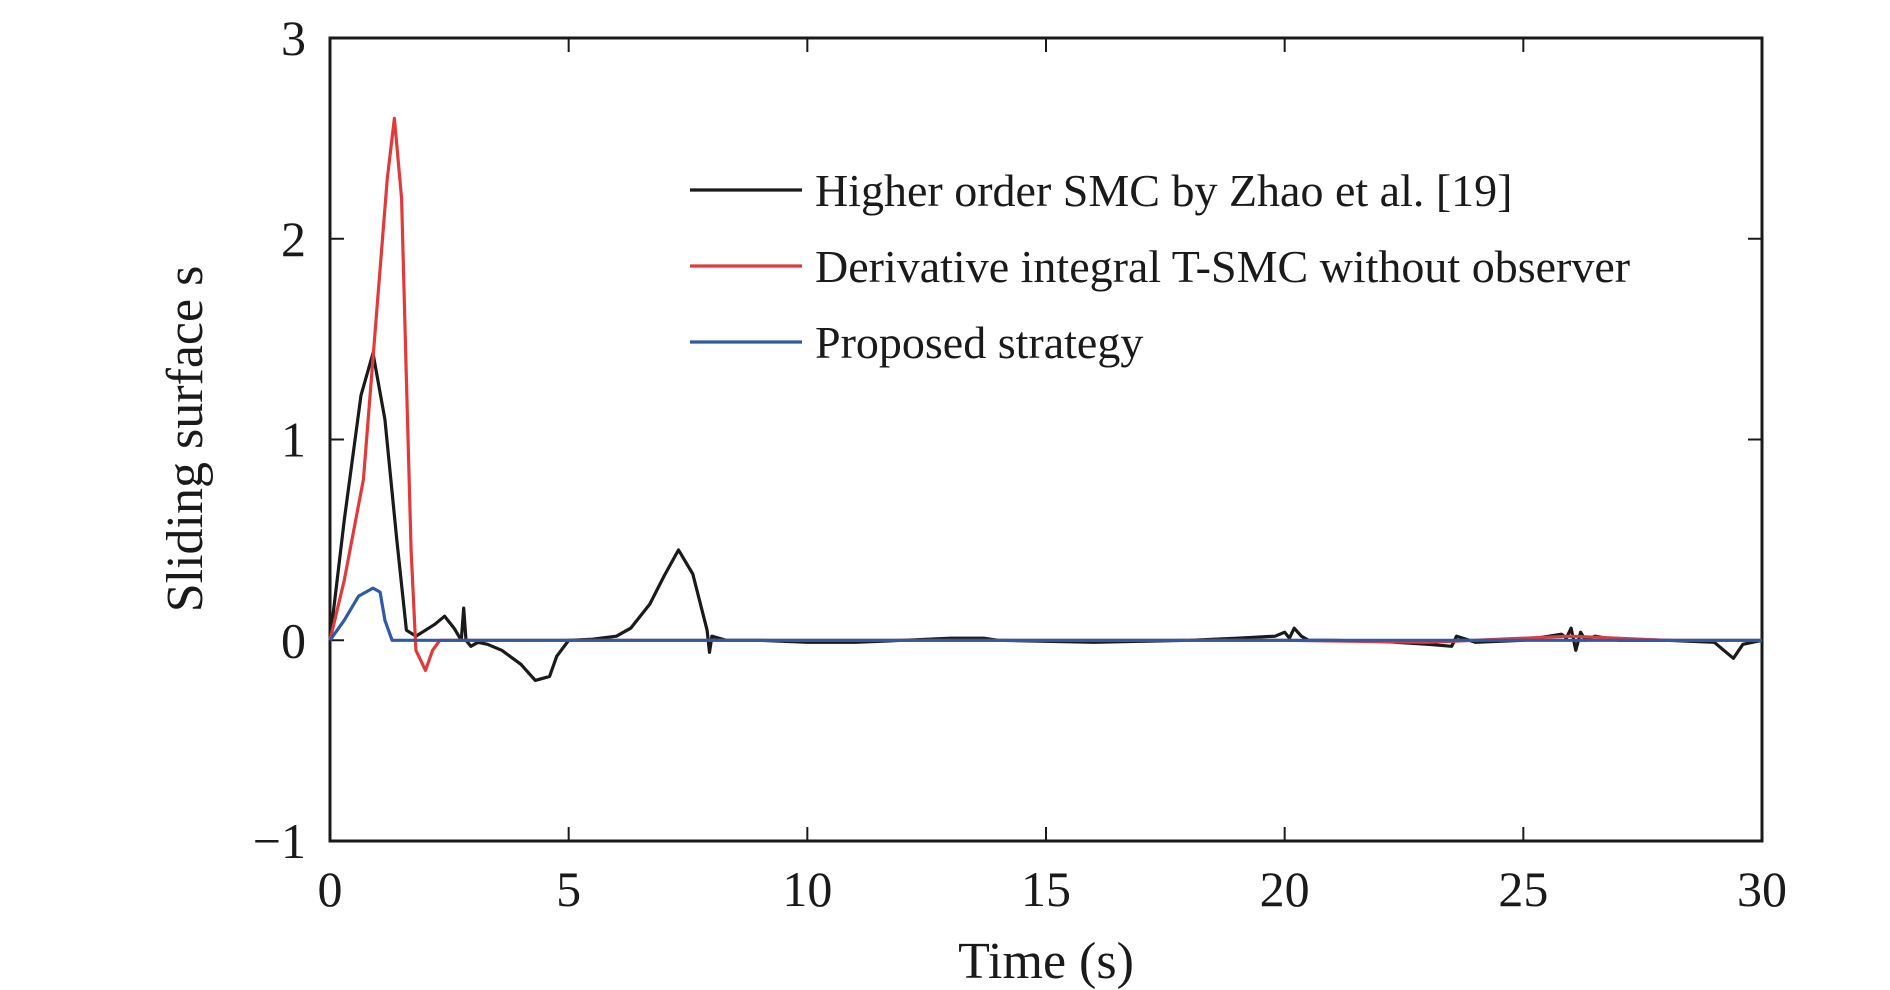 Image resolution: width=1890 pixels, height=990 pixels. Describe the element at coordinates (1046, 961) in the screenshot. I see `x-axis-label: Time (s)` at that location.